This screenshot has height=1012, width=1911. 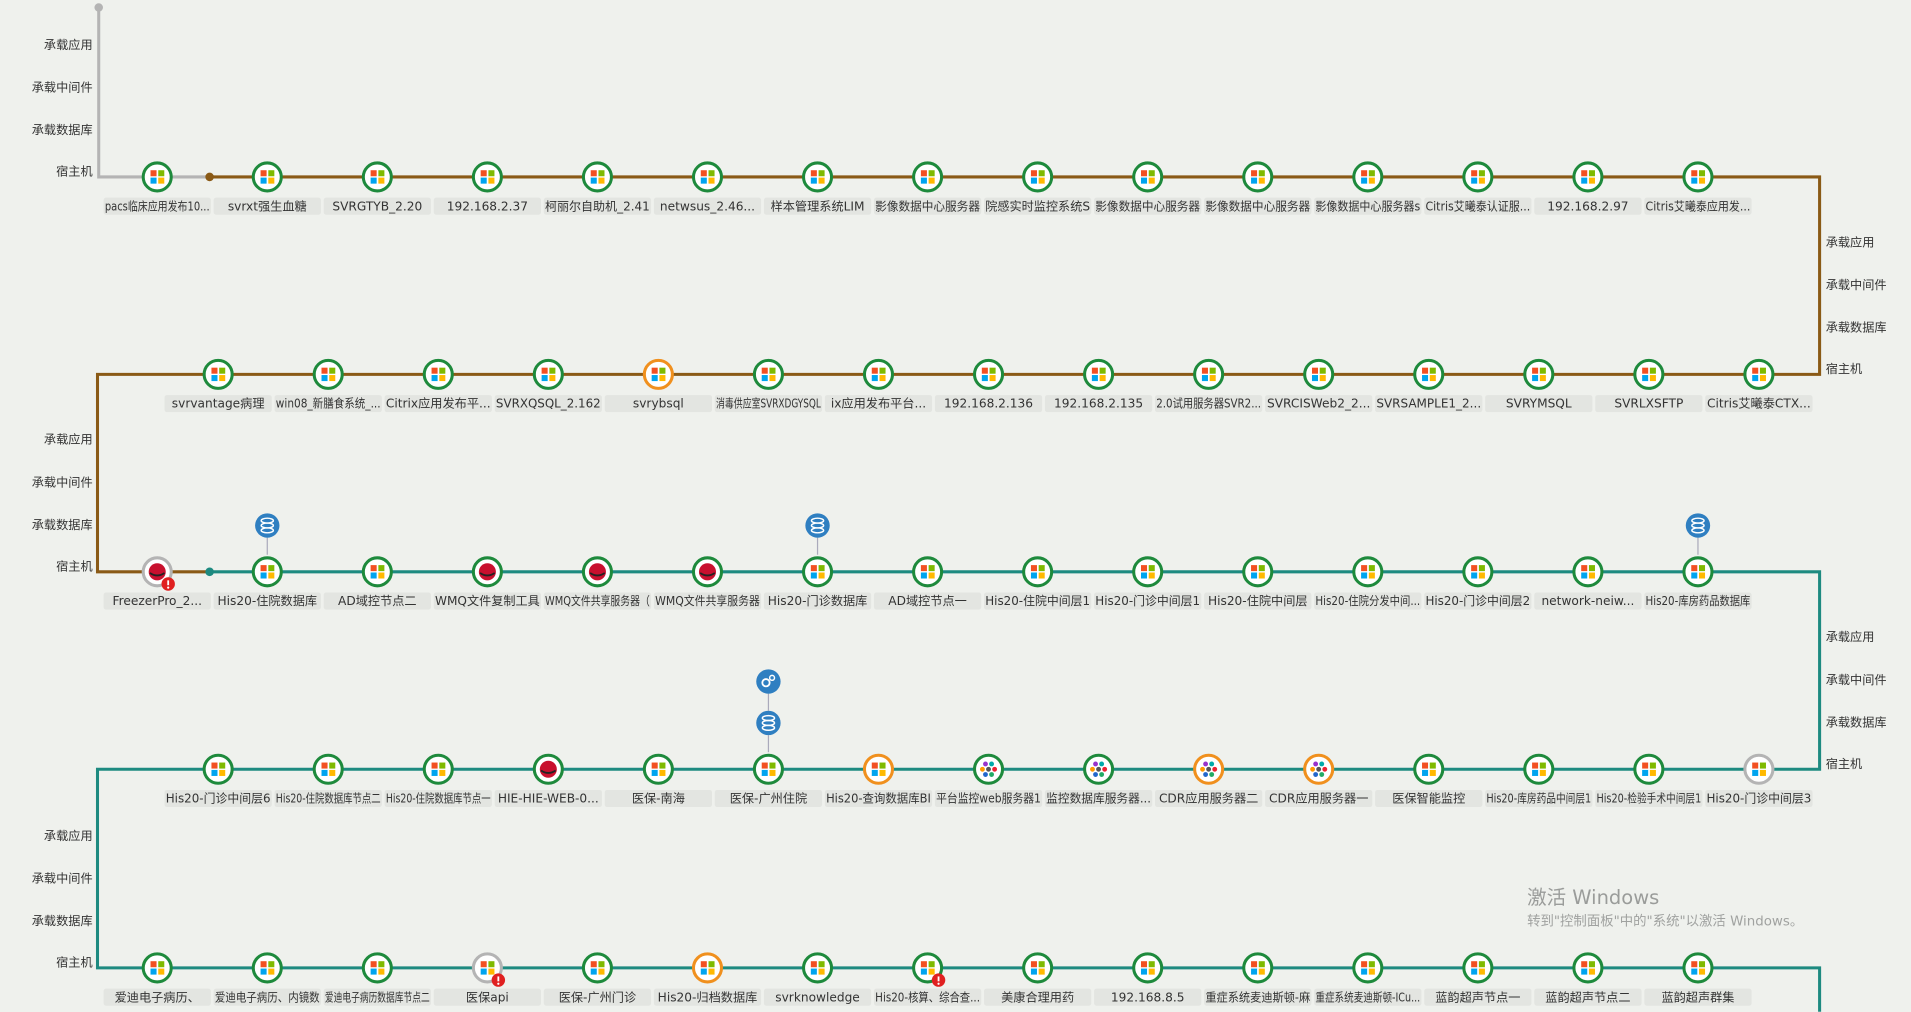 What do you see at coordinates (74, 565) in the screenshot?
I see `layer-label: 宿主机` at bounding box center [74, 565].